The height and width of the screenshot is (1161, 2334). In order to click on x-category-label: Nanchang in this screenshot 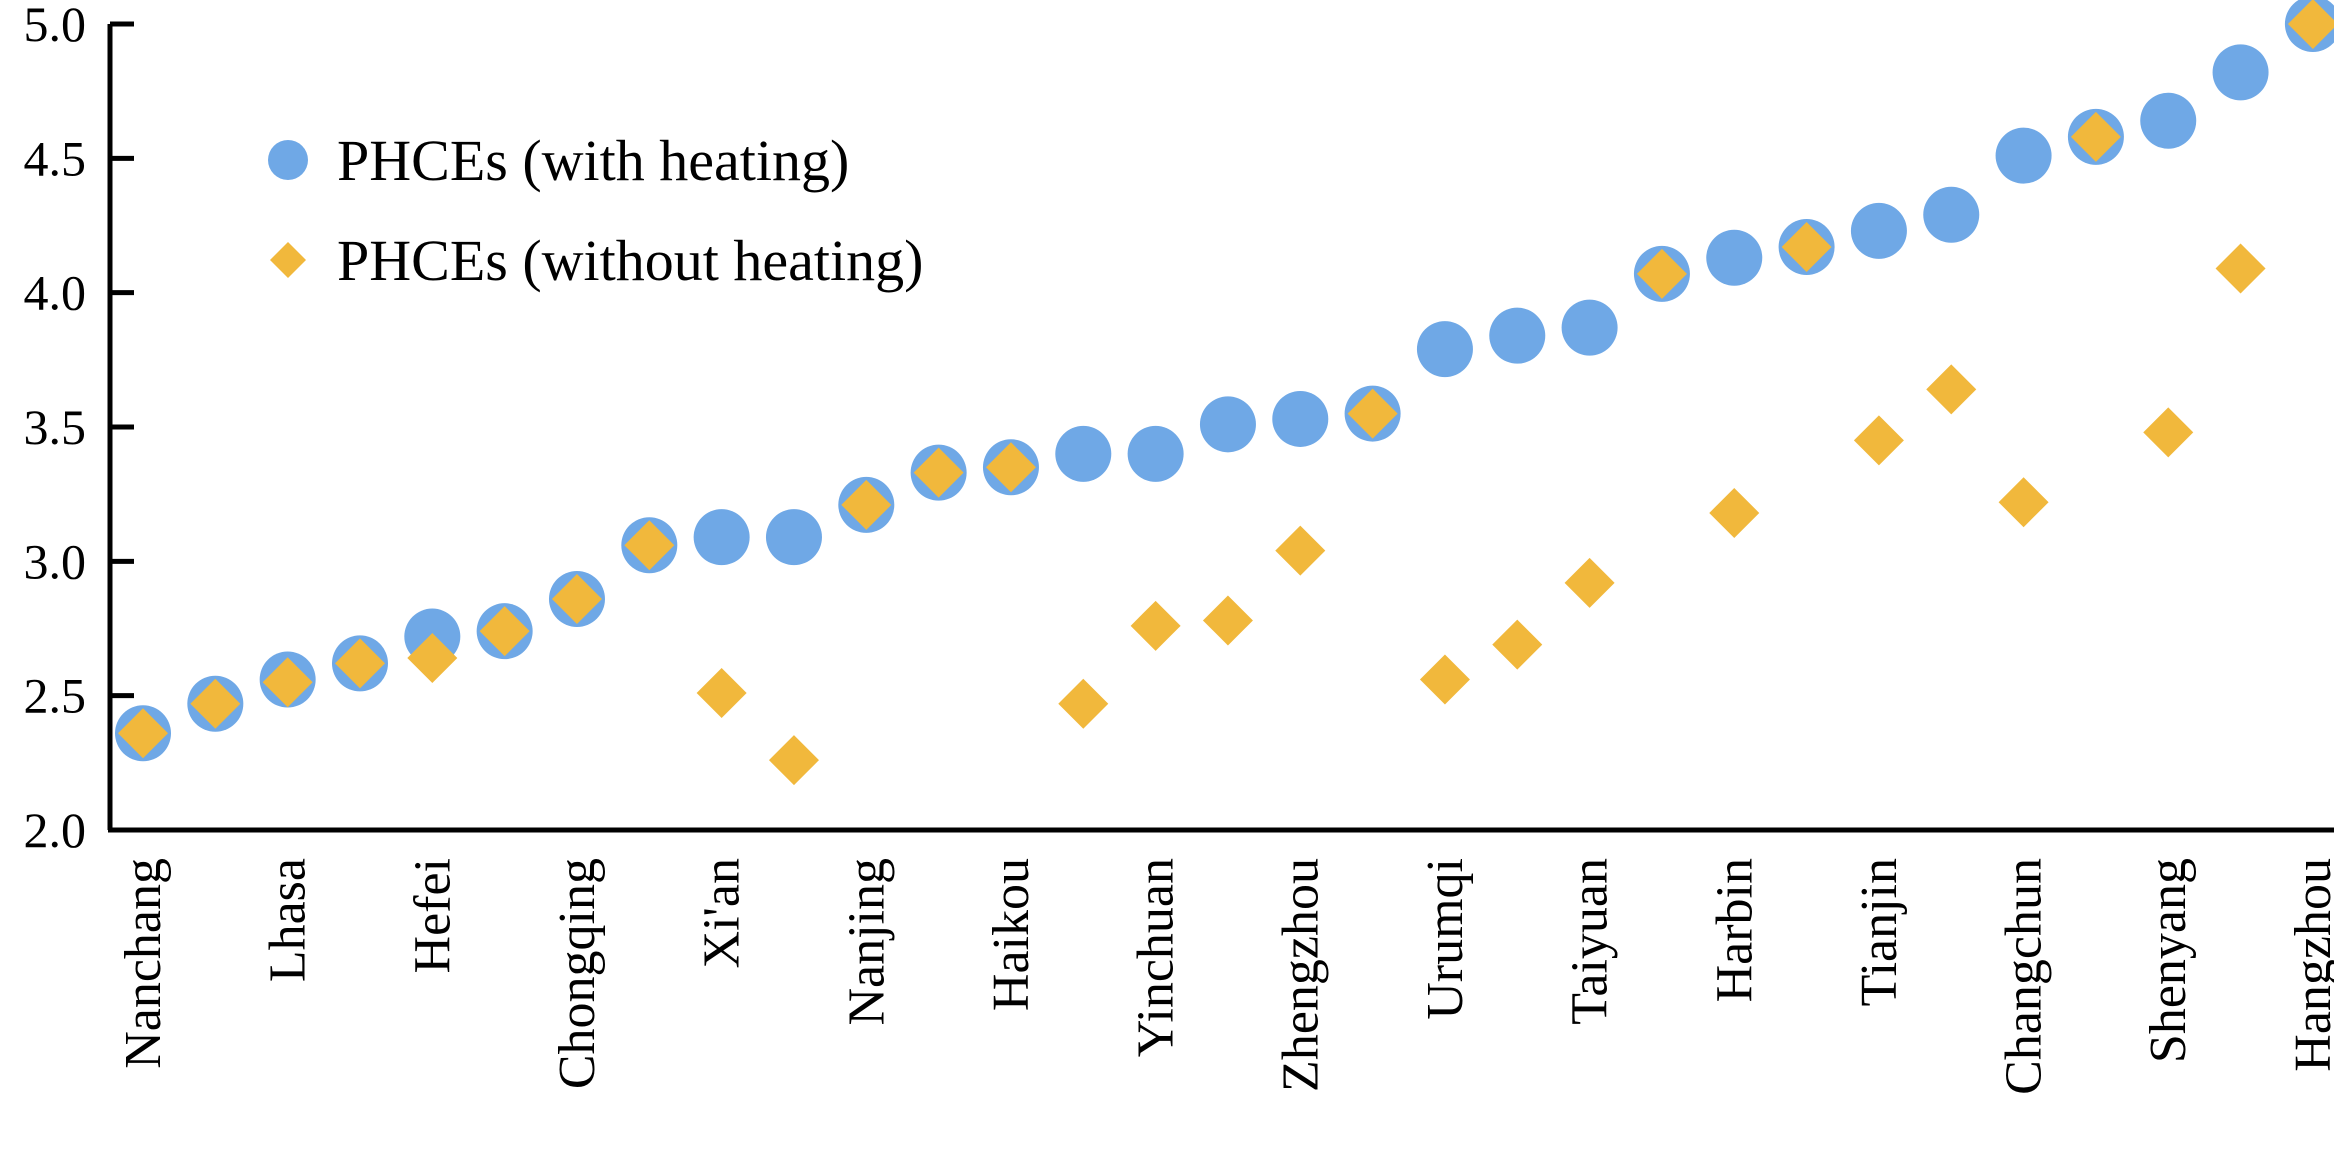, I will do `click(143, 963)`.